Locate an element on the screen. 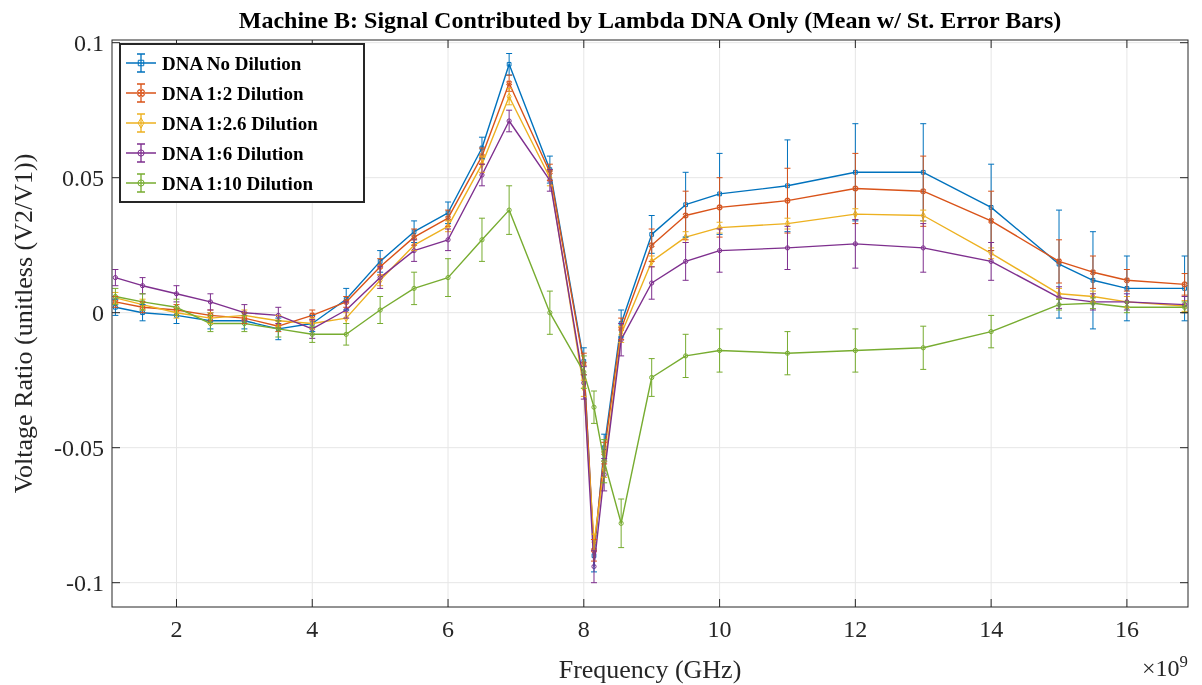 This screenshot has height=685, width=1202. x-tick-label: 4 is located at coordinates (312, 629).